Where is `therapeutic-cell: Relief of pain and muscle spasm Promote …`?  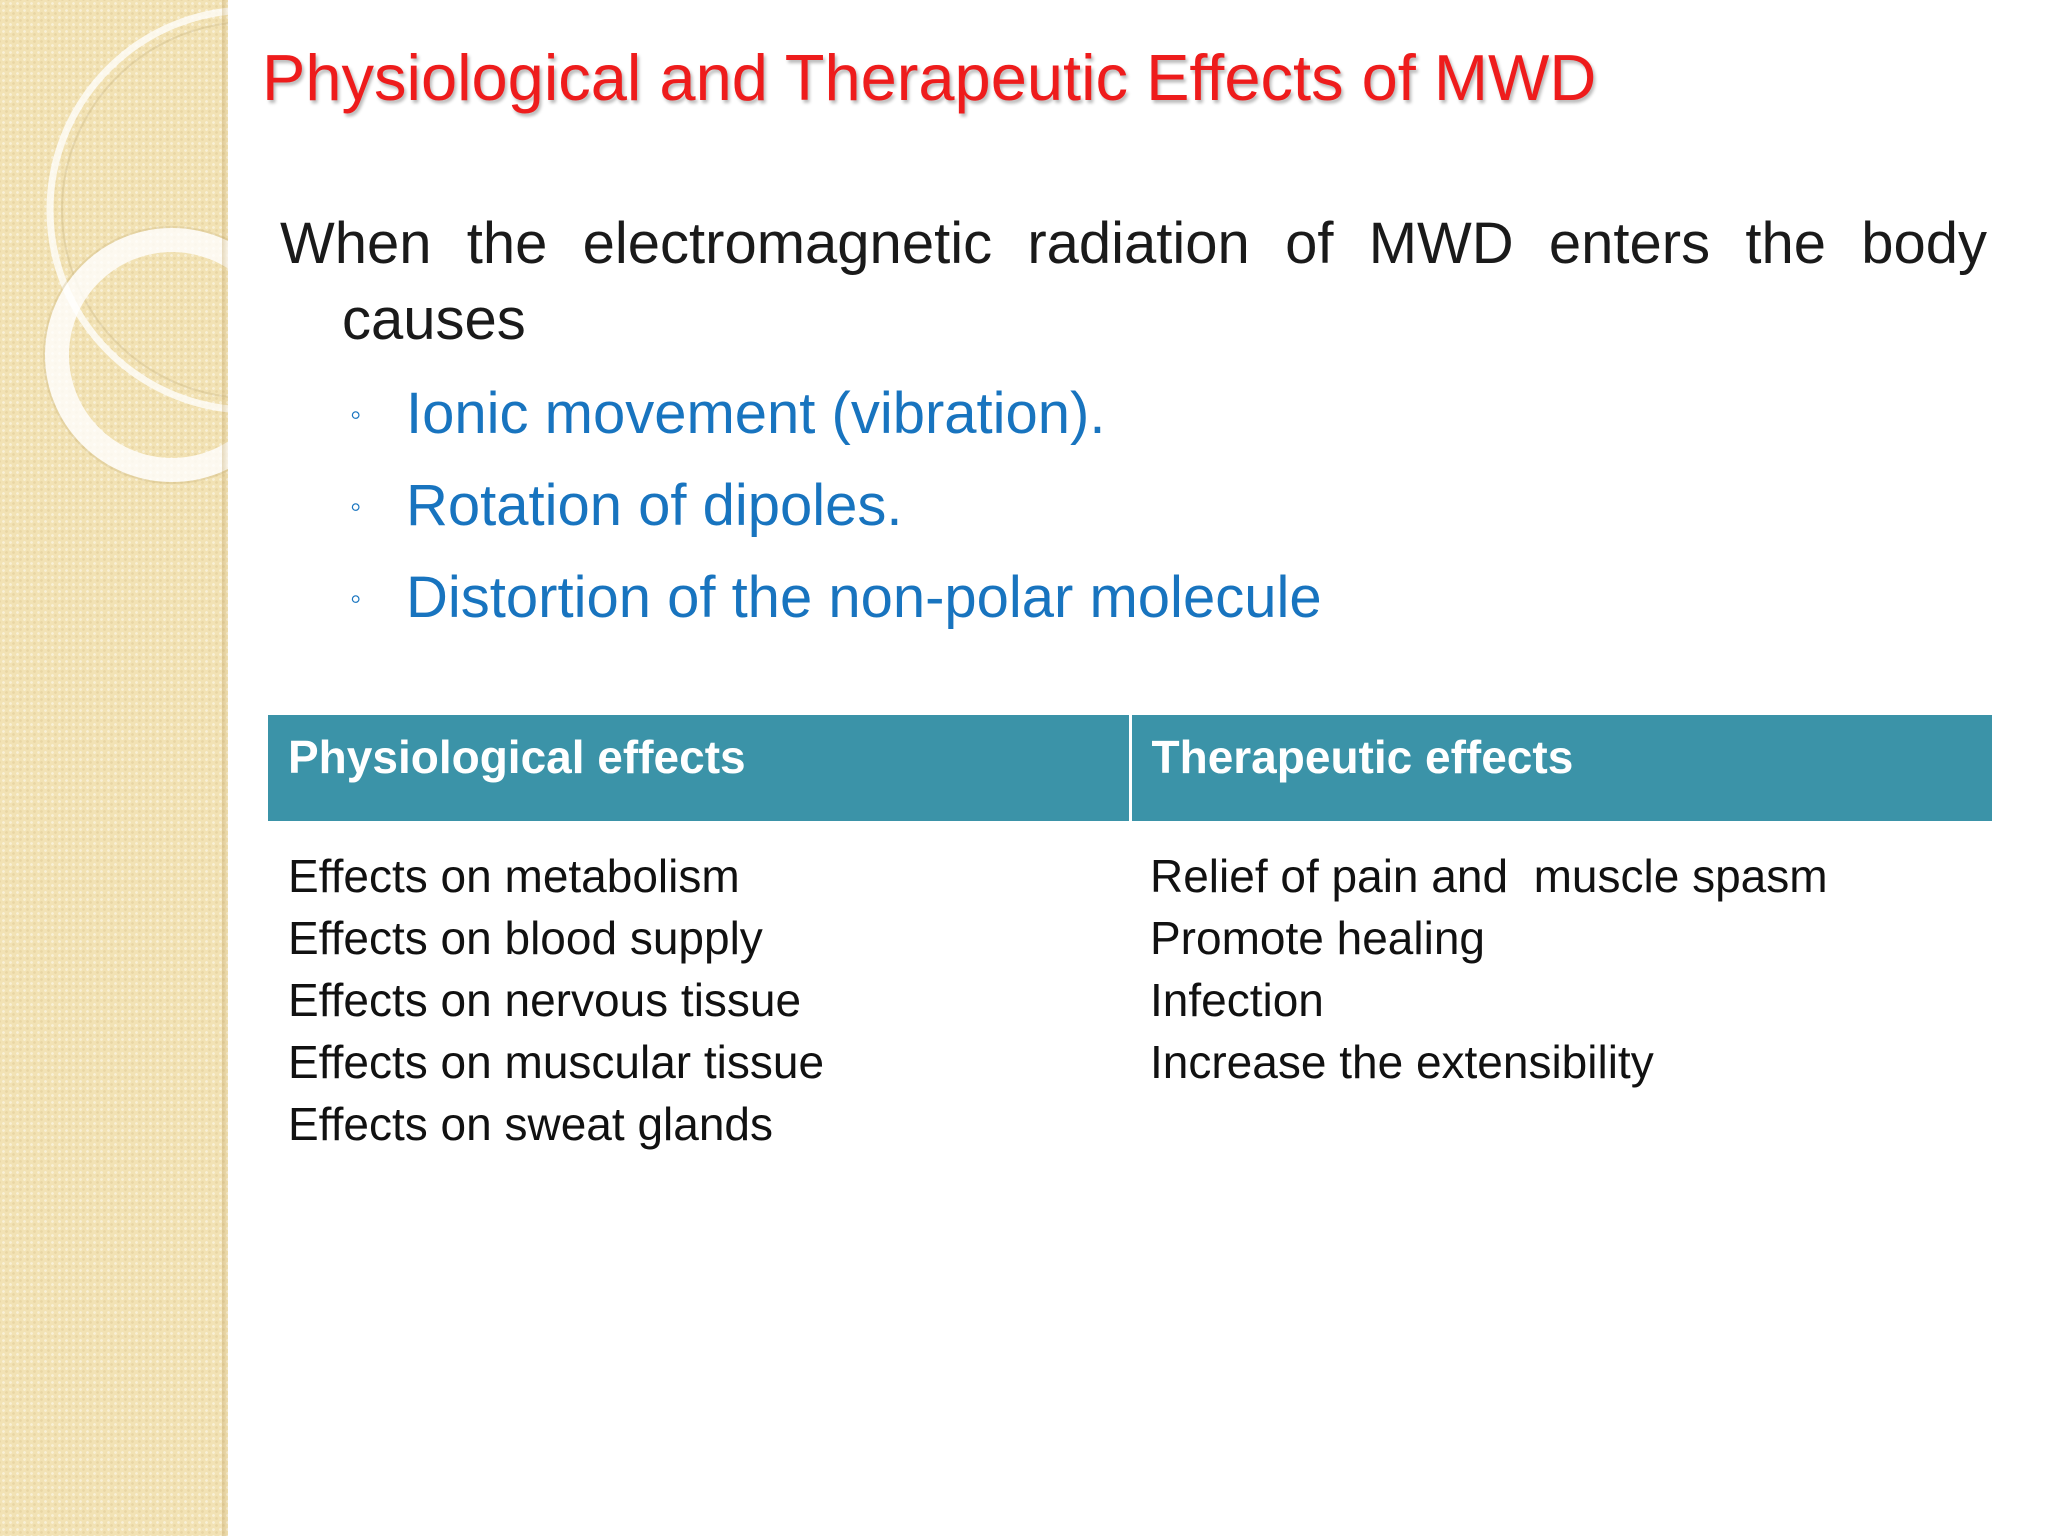 therapeutic-cell: Relief of pain and muscle spasm Promote … is located at coordinates (1561, 988).